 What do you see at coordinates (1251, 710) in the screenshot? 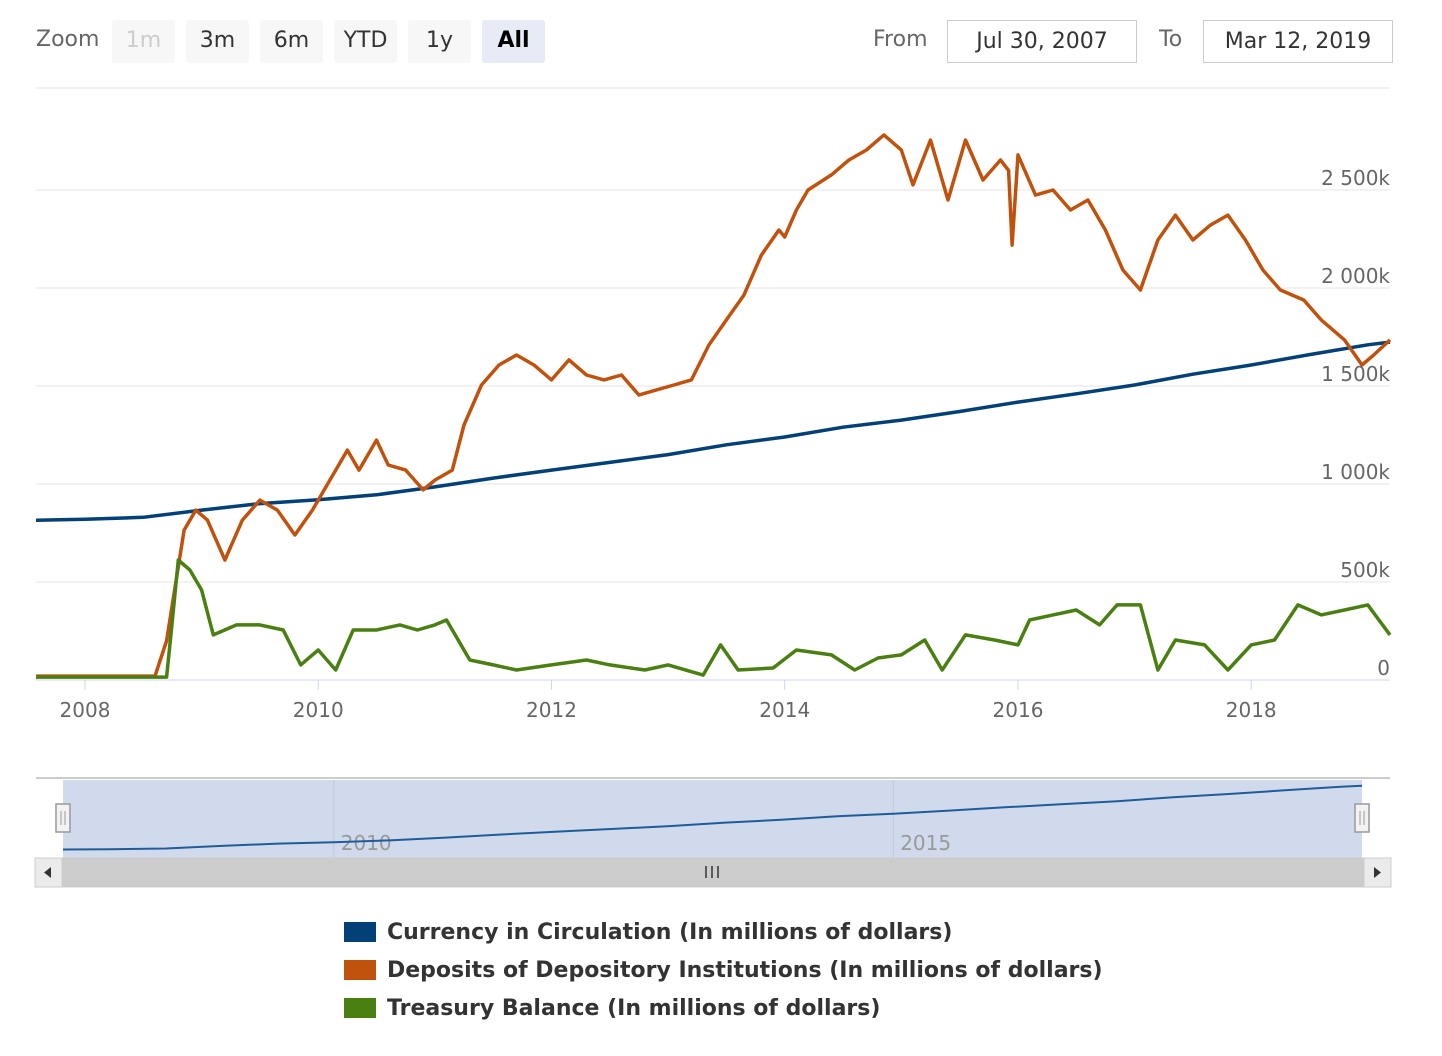
I see `x-tick-label: 2018` at bounding box center [1251, 710].